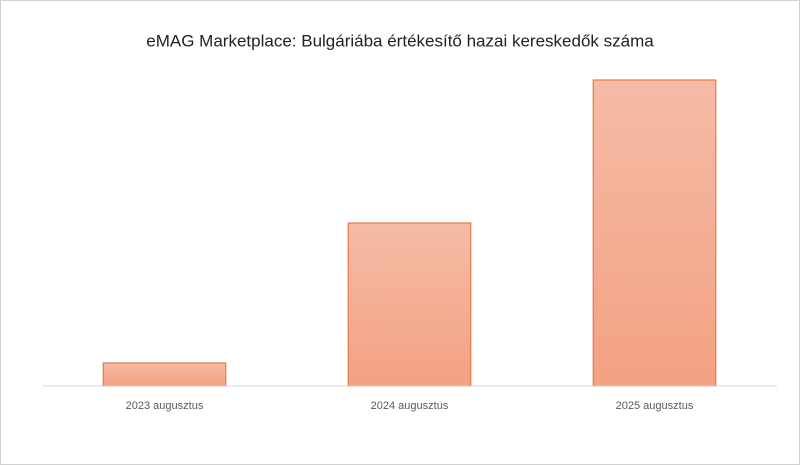 This screenshot has height=465, width=800. Describe the element at coordinates (165, 406) in the screenshot. I see `x-tick-label: 2023 augusztus` at that location.